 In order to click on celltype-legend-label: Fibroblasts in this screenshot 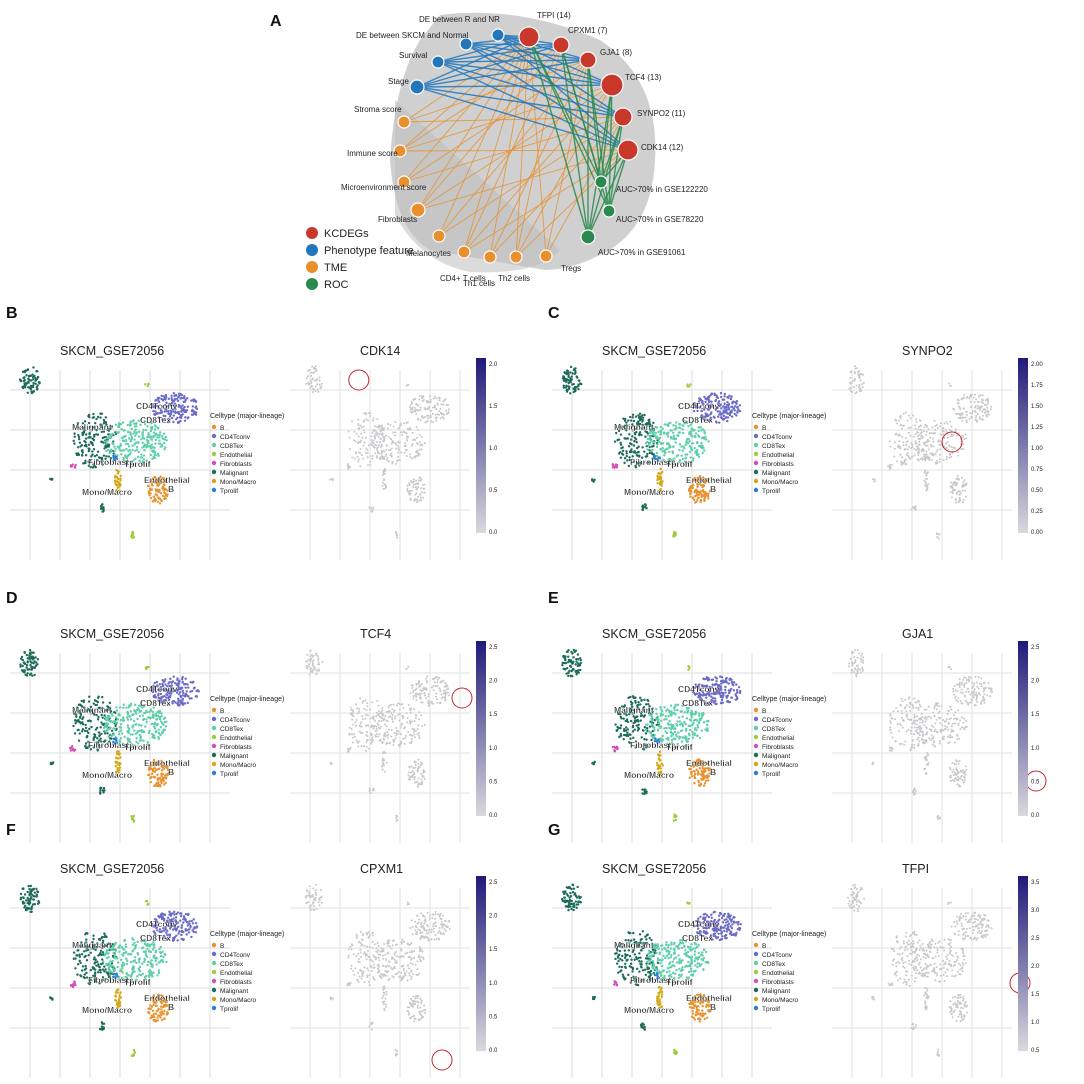, I will do `click(778, 464)`.